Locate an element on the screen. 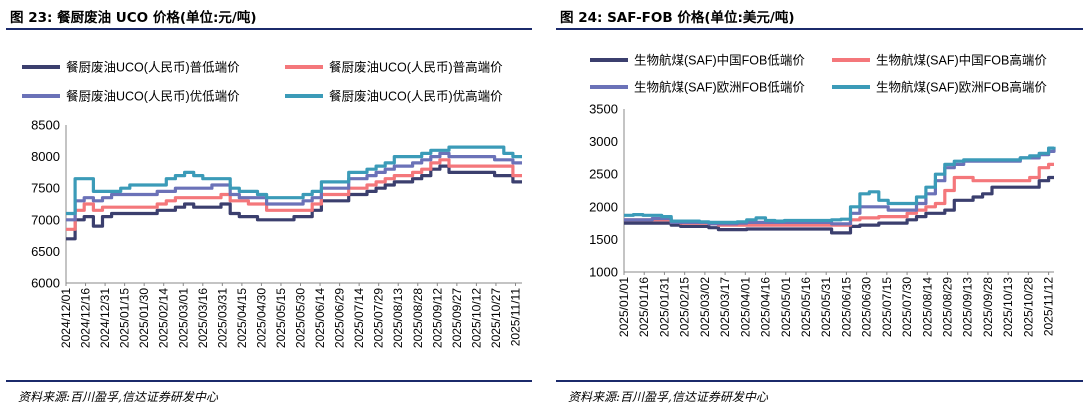 The image size is (1089, 412). x-tick-label: 2025/04/01 is located at coordinates (745, 307).